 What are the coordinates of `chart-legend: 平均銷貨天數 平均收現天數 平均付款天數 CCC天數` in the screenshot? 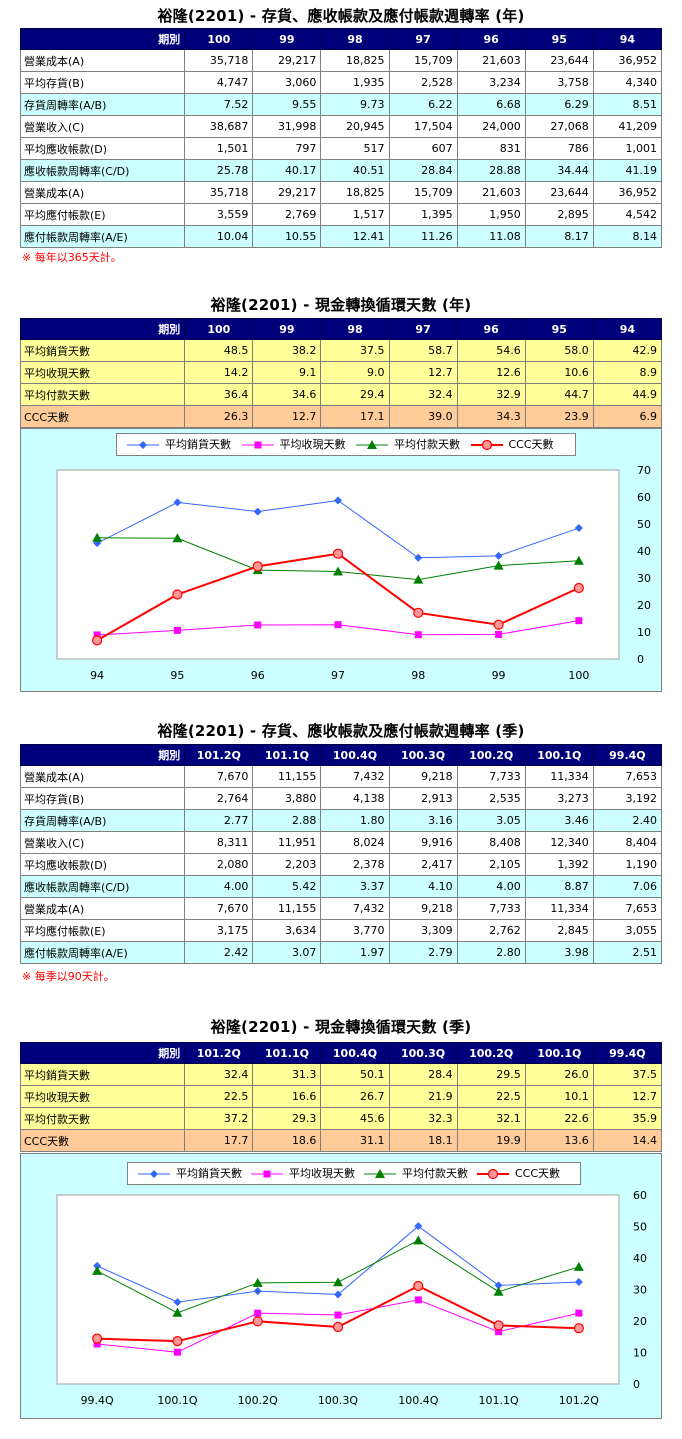 It's located at (354, 1173).